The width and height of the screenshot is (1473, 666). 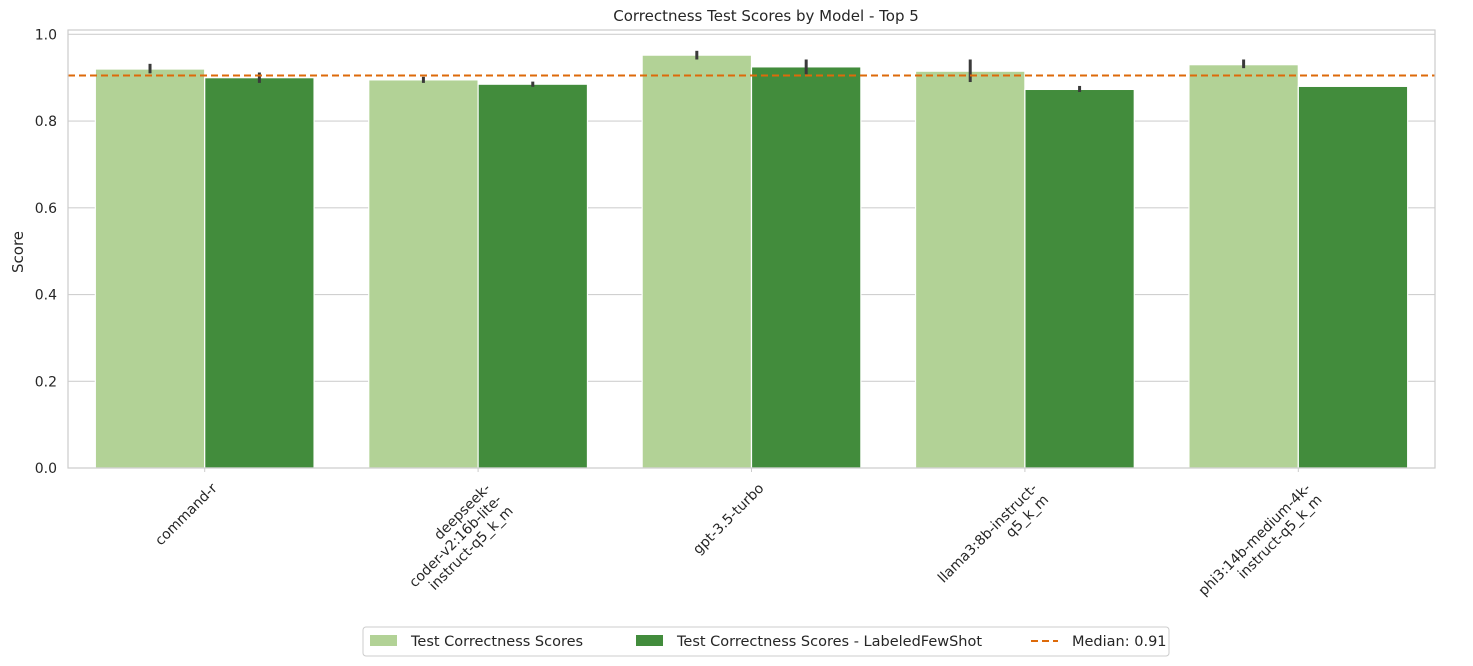 I want to click on y-tick-label: 0.8, so click(x=46, y=122).